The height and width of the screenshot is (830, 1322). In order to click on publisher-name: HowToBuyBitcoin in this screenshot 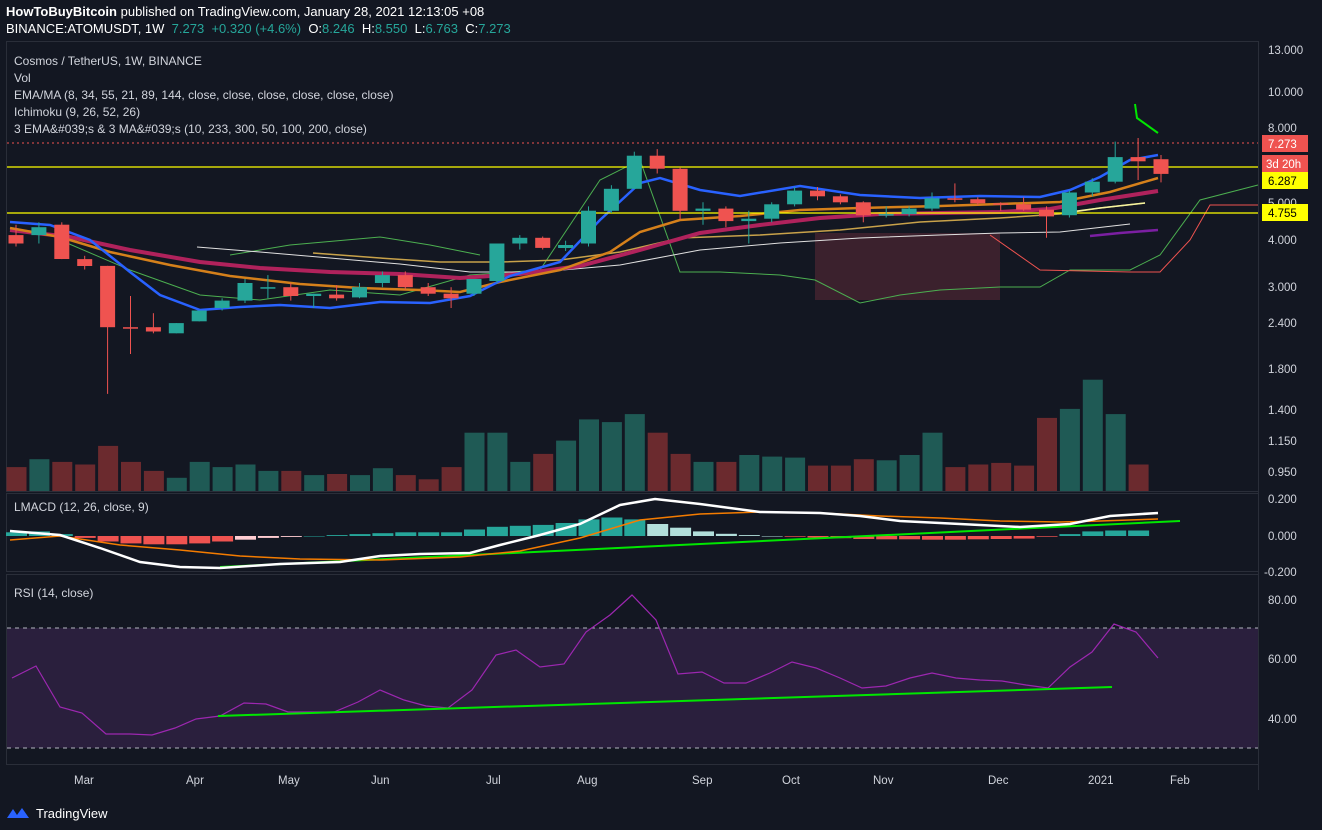, I will do `click(61, 11)`.